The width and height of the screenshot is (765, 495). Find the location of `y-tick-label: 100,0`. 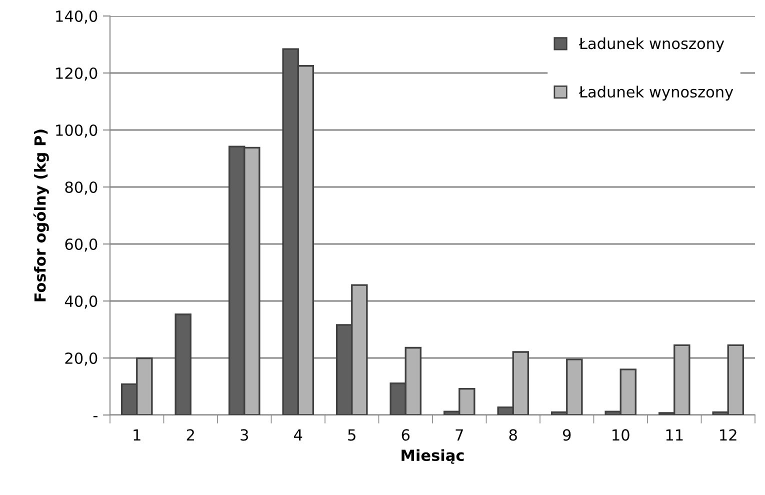

y-tick-label: 100,0 is located at coordinates (77, 131).